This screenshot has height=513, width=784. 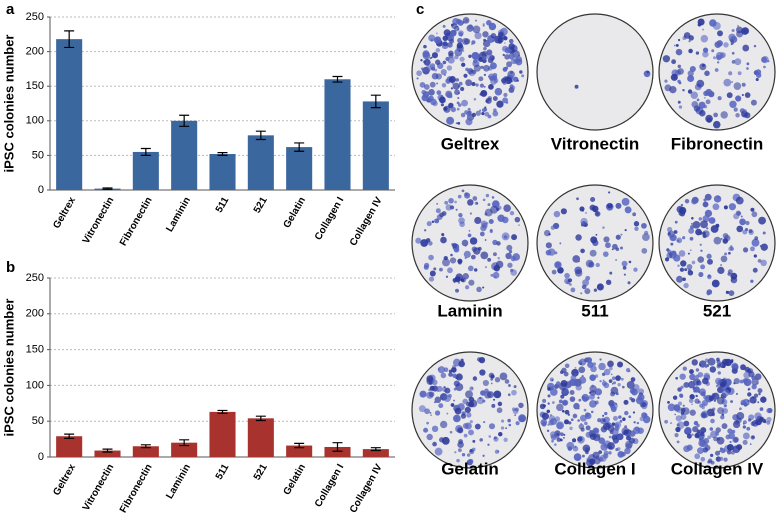 I want to click on y-tick-label: 150, so click(x=35, y=350).